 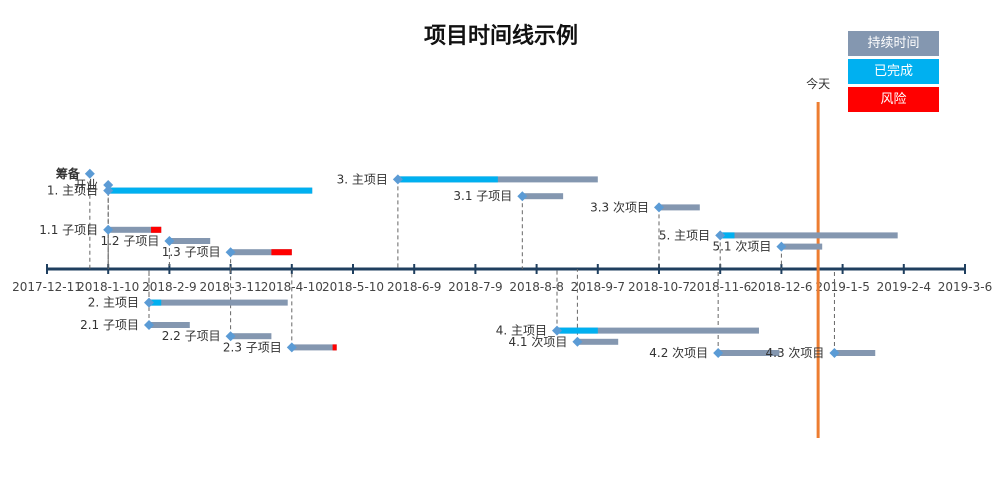 What do you see at coordinates (741, 247) in the screenshot?
I see `task-label: 5.1 次项目` at bounding box center [741, 247].